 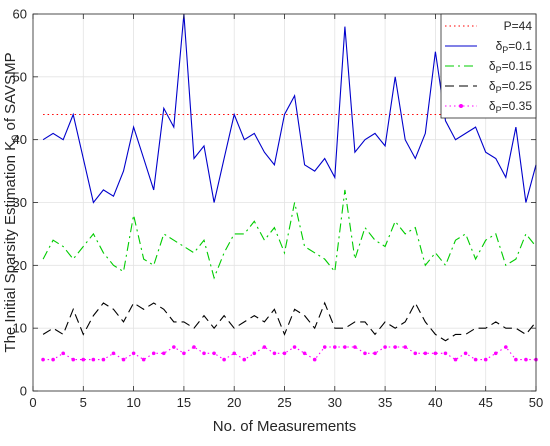 What do you see at coordinates (10, 91) in the screenshot?
I see `y-axis-label-tail-text: of SAVSMP` at bounding box center [10, 91].